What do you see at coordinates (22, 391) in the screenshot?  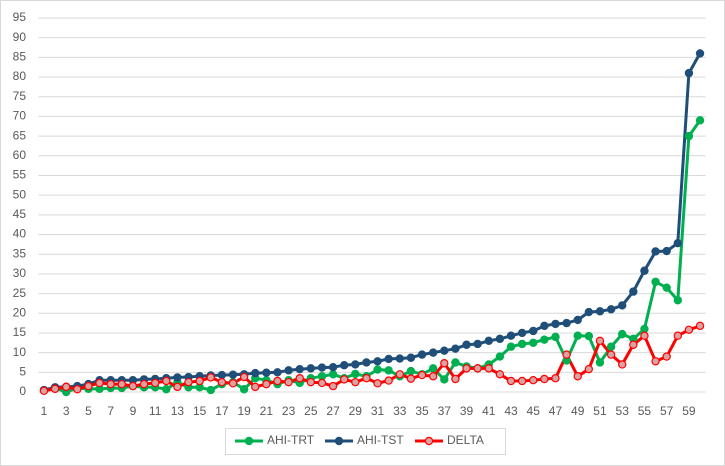 I see `y-tick-label: 0` at bounding box center [22, 391].